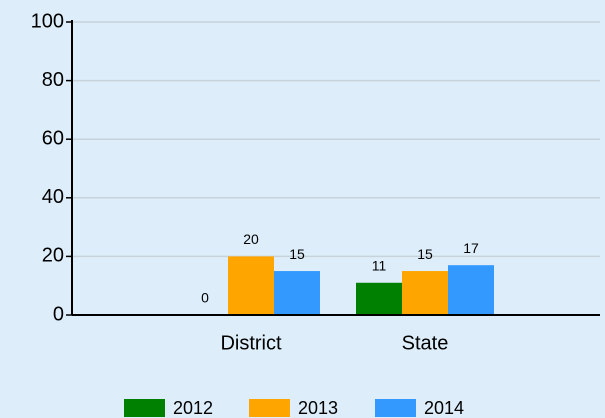  I want to click on value-label: 20, so click(251, 239).